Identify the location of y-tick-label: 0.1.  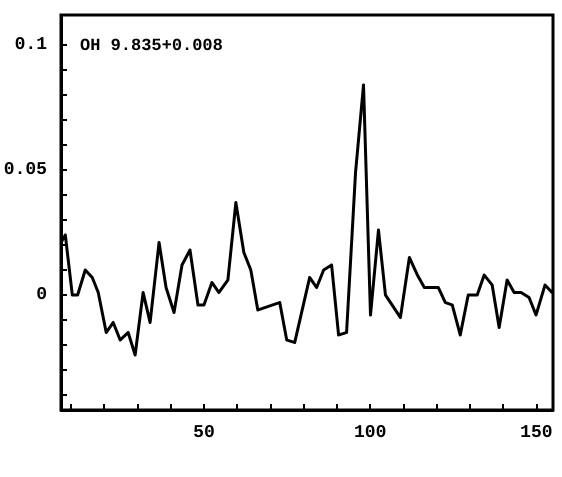
(31, 45).